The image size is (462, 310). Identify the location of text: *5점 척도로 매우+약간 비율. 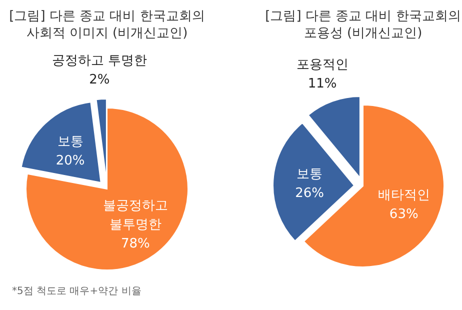
(77, 291).